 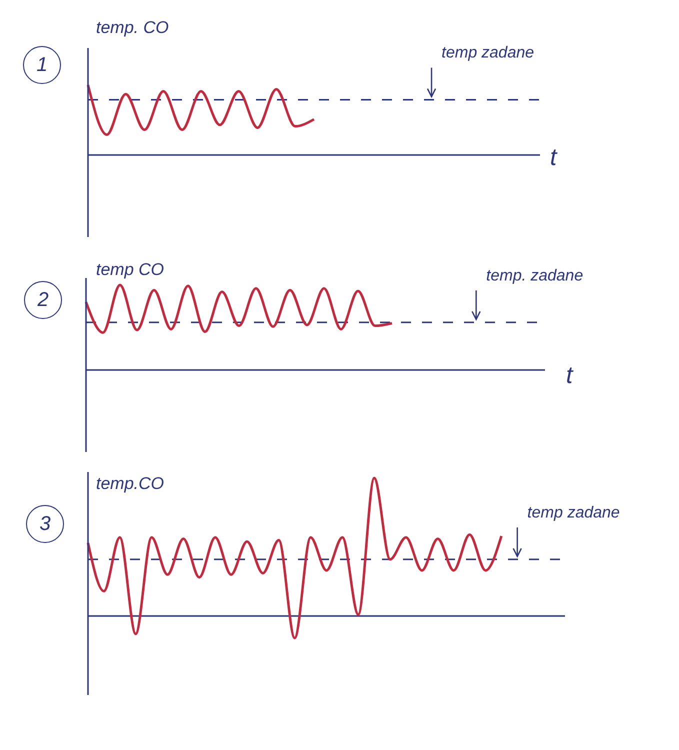 What do you see at coordinates (130, 270) in the screenshot?
I see `y-axis-title: temp CO` at bounding box center [130, 270].